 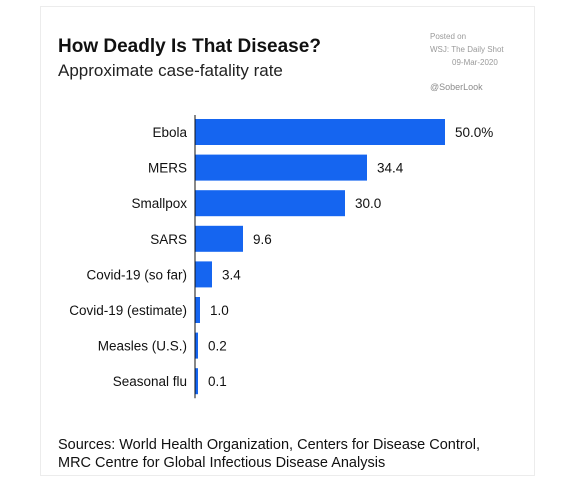 I want to click on category-label: Seasonal flu, so click(x=150, y=381).